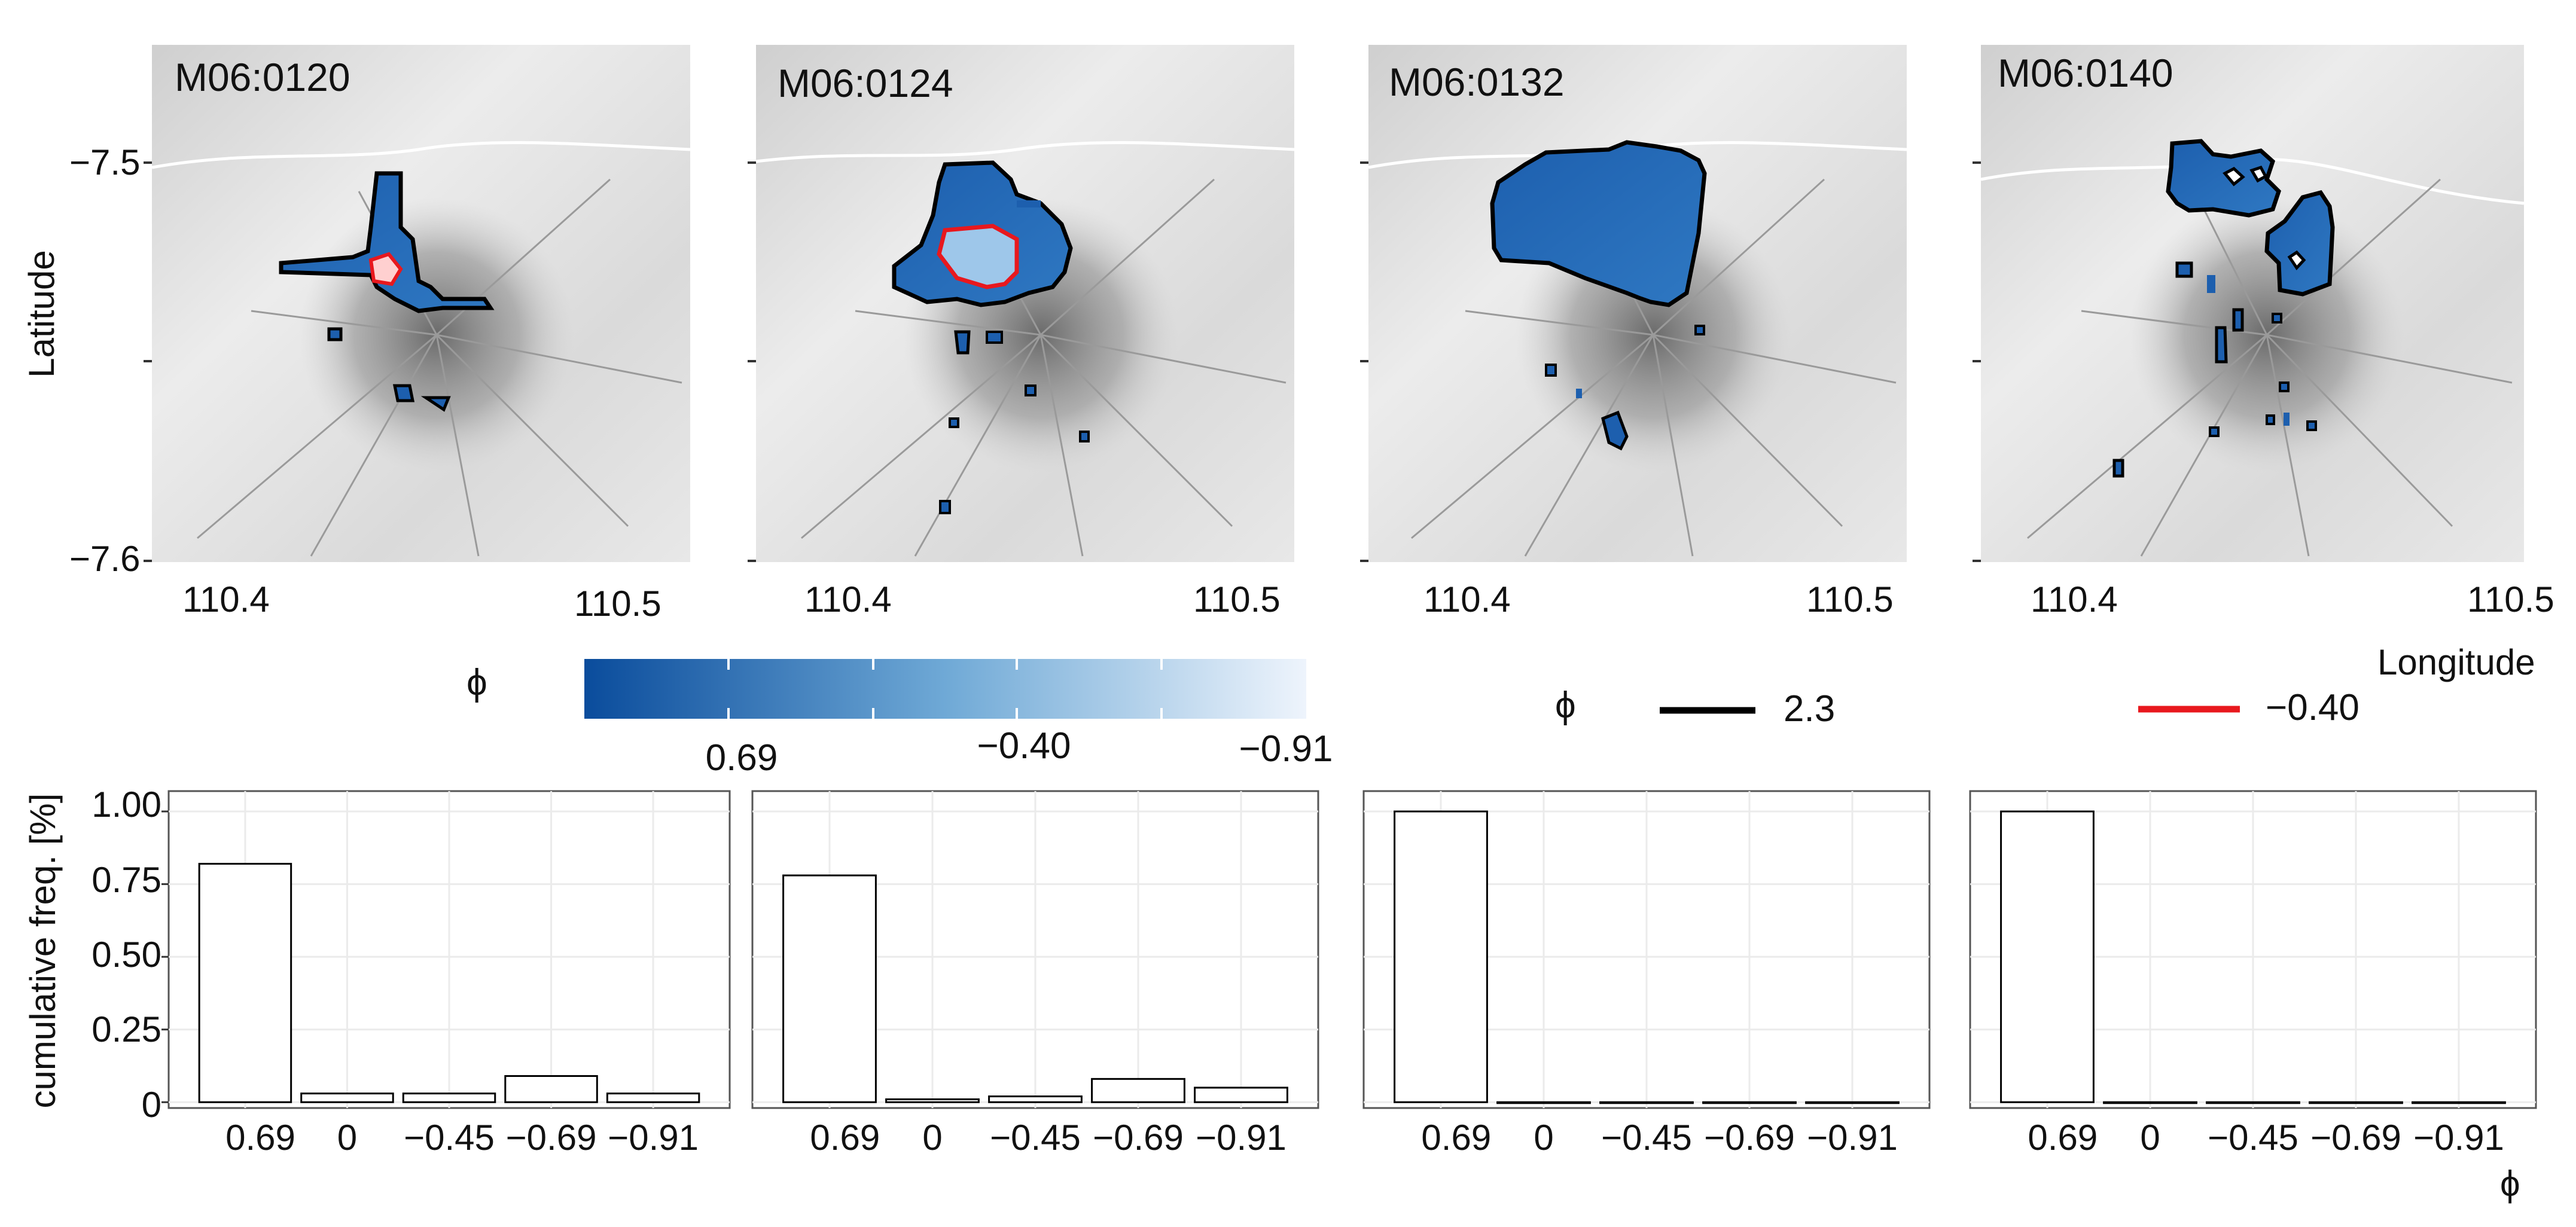  I want to click on map-y-axis-title: Latitude, so click(42, 314).